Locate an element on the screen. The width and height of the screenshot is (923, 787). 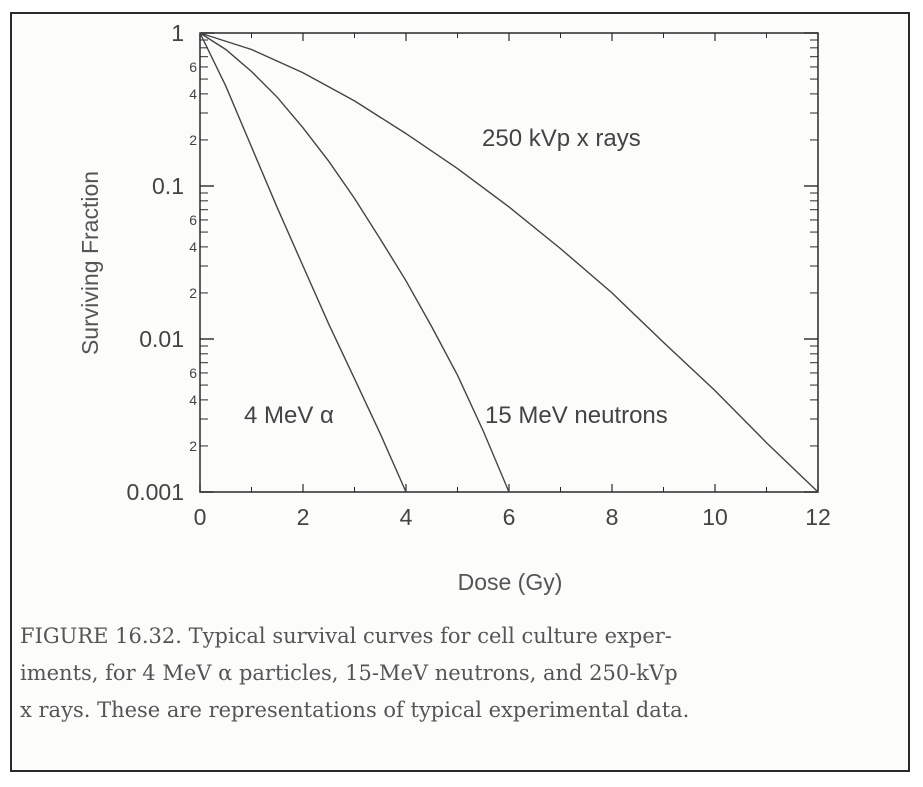
y-tick-label: 0.01 is located at coordinates (161, 339).